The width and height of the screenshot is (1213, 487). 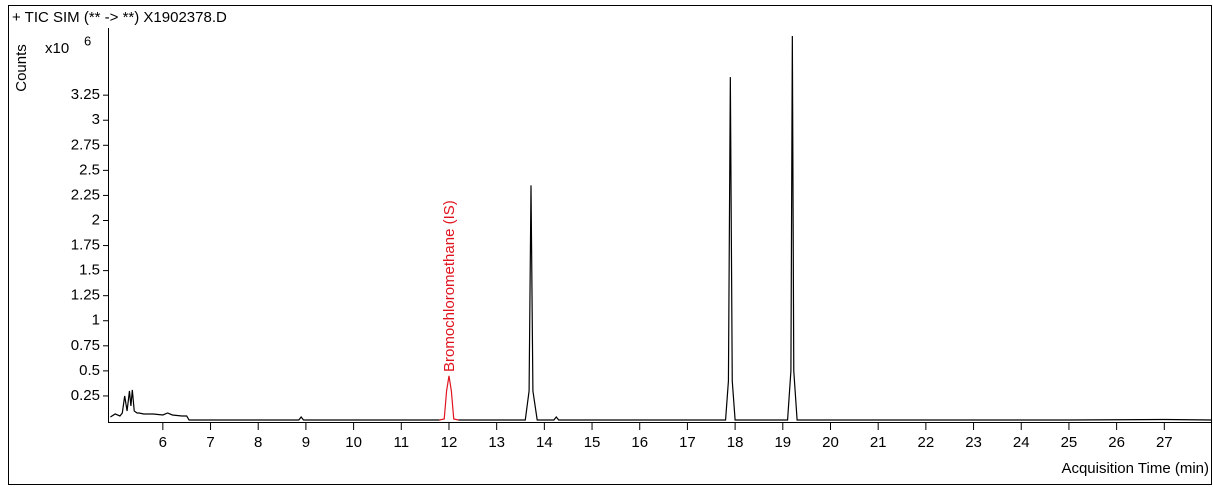 I want to click on x-tick-label: 25, so click(x=1069, y=442).